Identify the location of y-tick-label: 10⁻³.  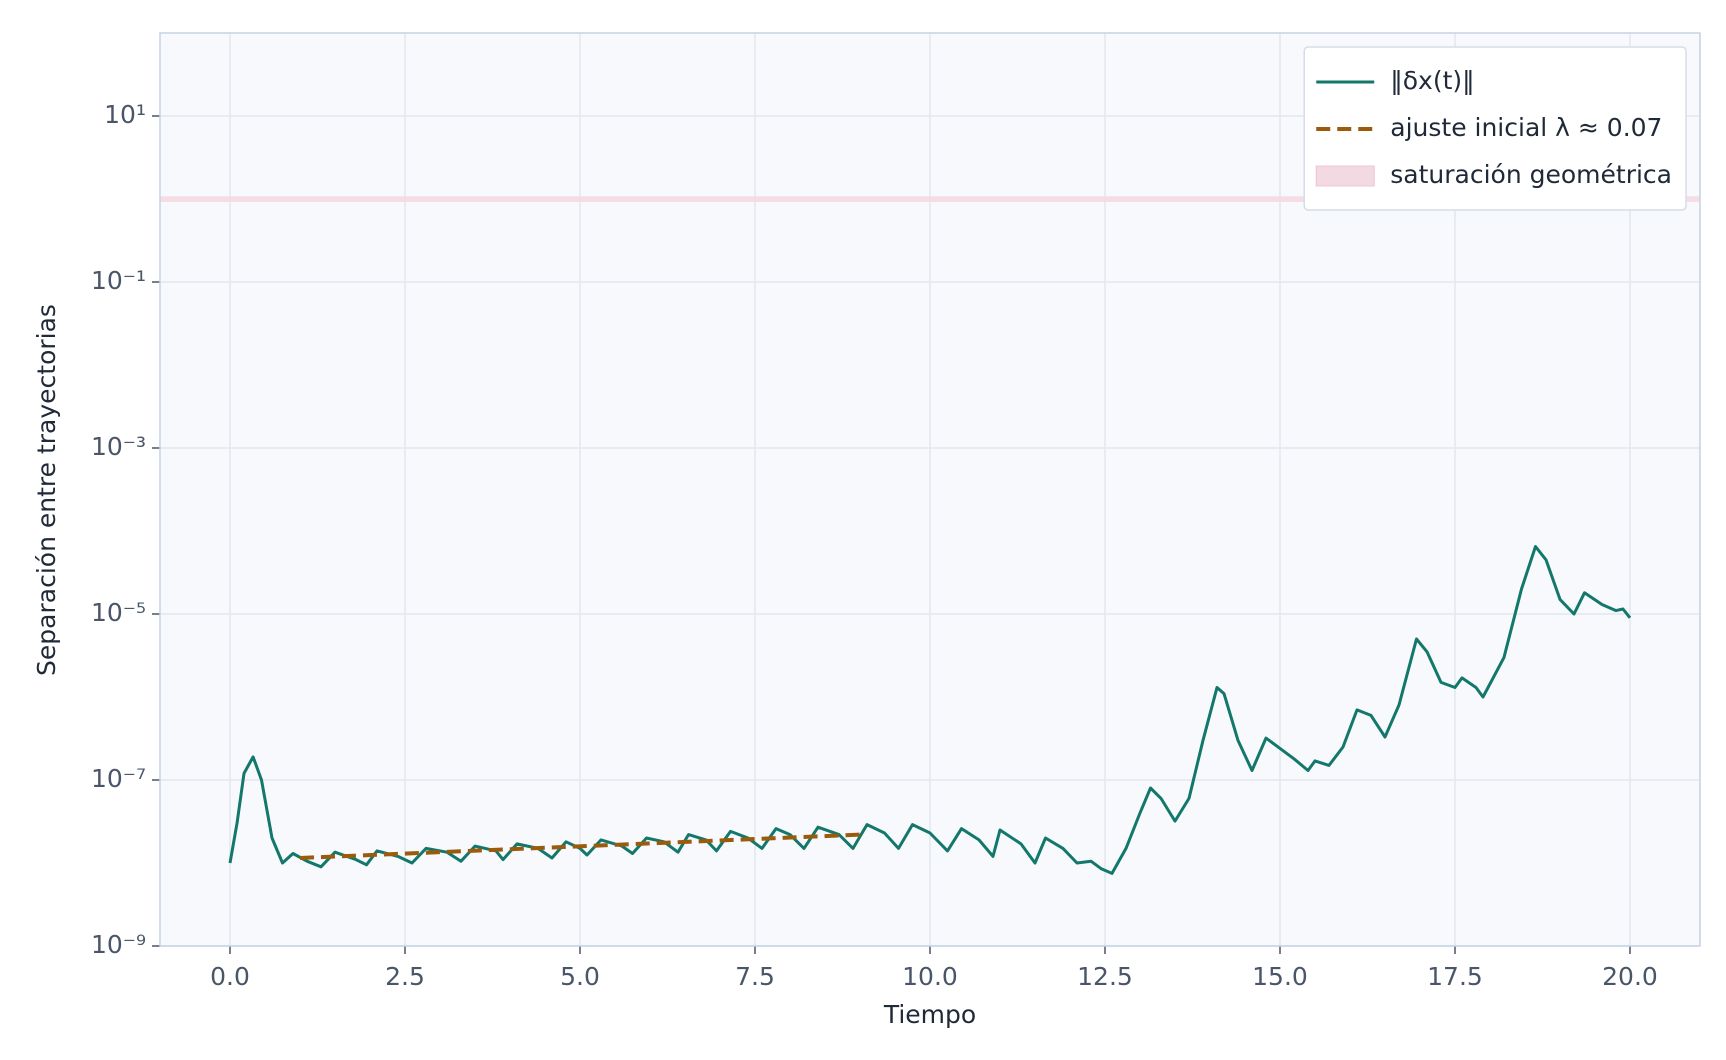
(118, 446).